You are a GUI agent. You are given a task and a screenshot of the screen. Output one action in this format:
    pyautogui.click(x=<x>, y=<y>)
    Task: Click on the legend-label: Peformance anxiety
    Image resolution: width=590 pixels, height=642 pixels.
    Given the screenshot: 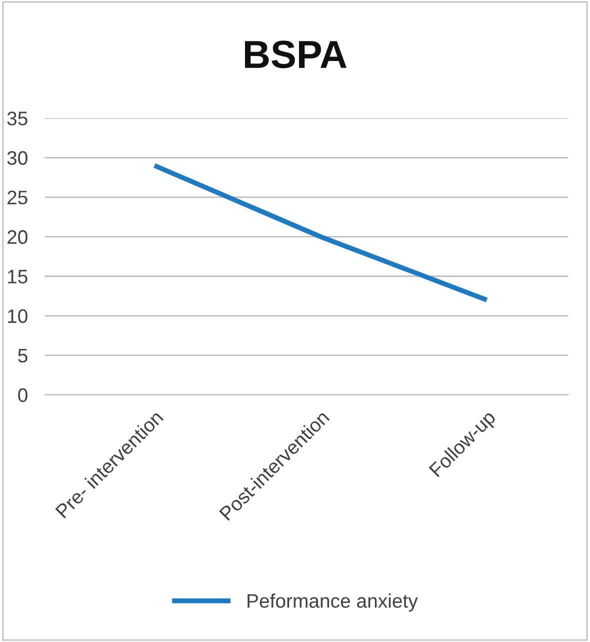 What is the action you would take?
    pyautogui.click(x=333, y=603)
    